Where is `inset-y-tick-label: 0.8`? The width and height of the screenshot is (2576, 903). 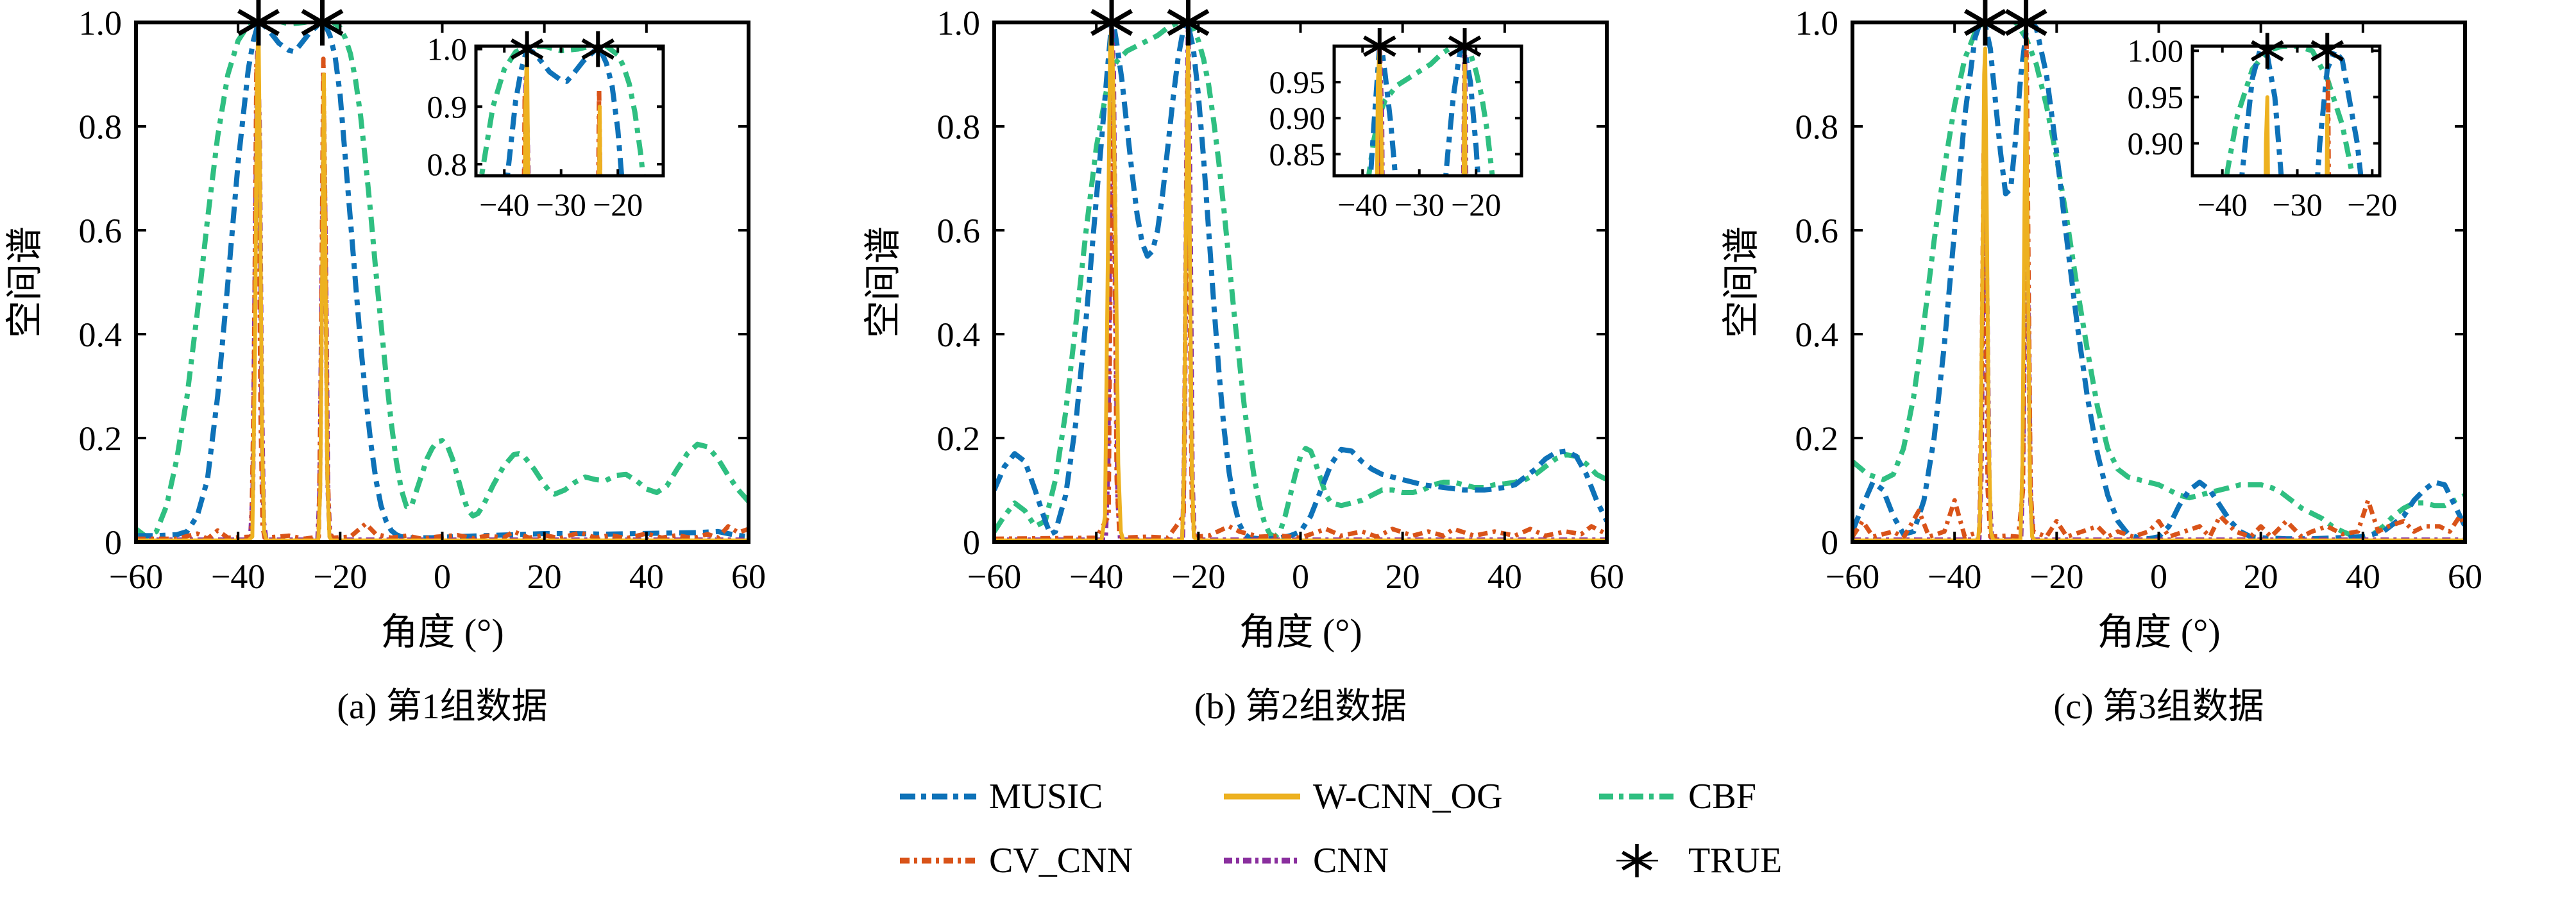
inset-y-tick-label: 0.8 is located at coordinates (447, 164).